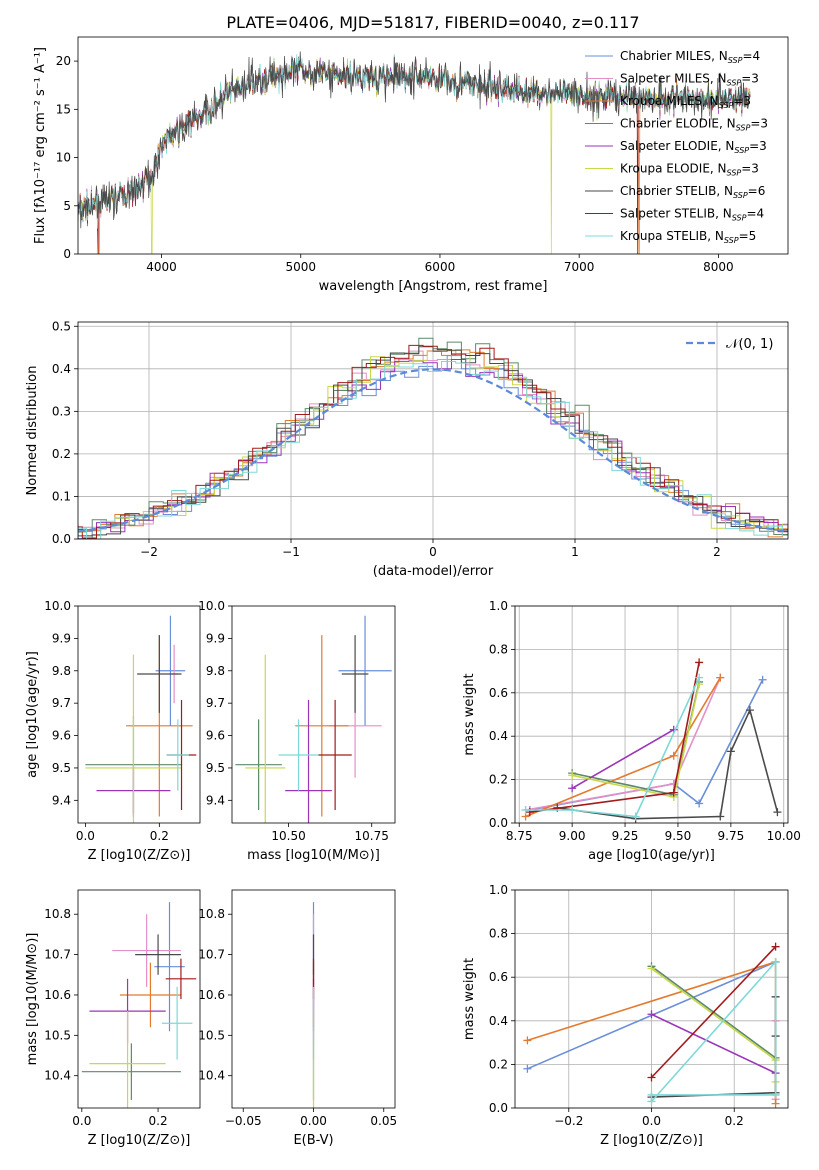 This screenshot has width=819, height=1170. Describe the element at coordinates (141, 719) in the screenshot. I see `age_vs_Z-plot-area` at that location.